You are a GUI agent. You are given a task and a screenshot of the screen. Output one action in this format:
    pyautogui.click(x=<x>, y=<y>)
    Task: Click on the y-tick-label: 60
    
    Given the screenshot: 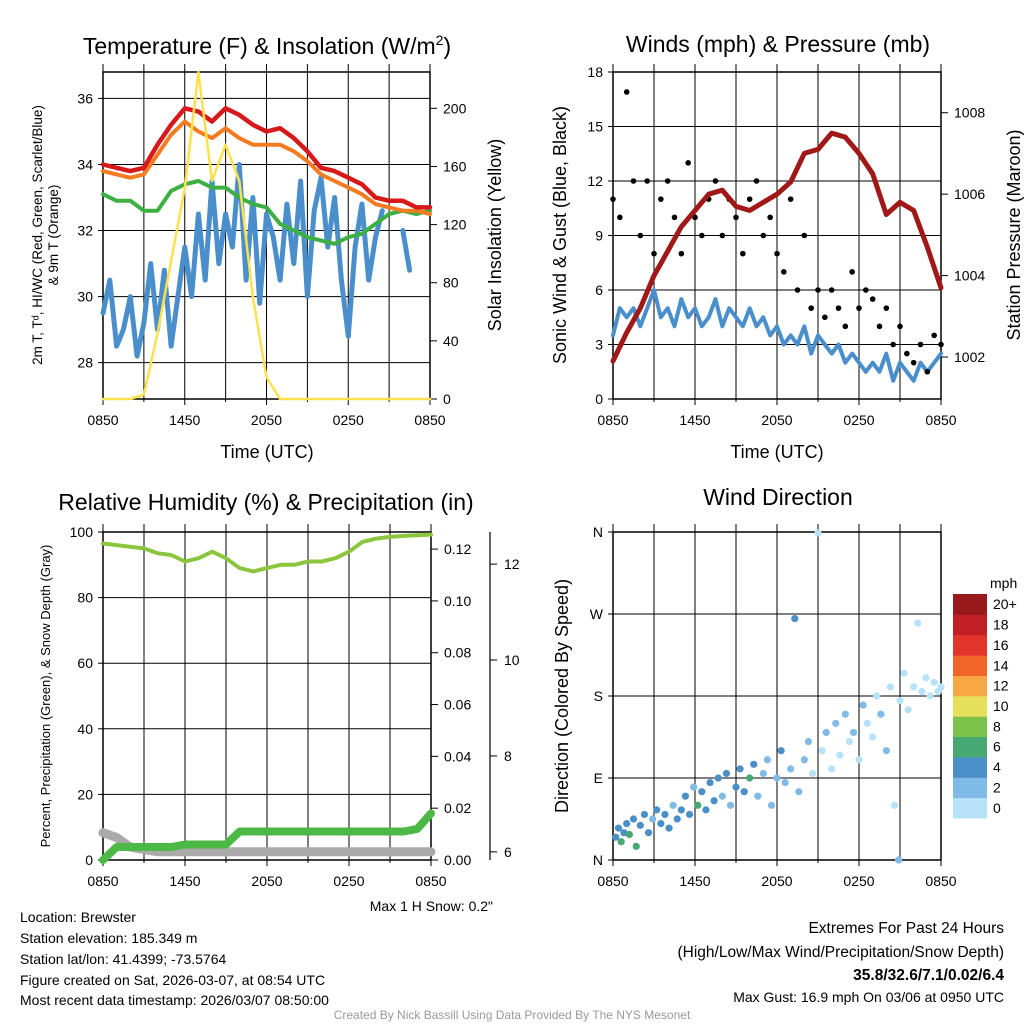 What is the action you would take?
    pyautogui.click(x=85, y=663)
    